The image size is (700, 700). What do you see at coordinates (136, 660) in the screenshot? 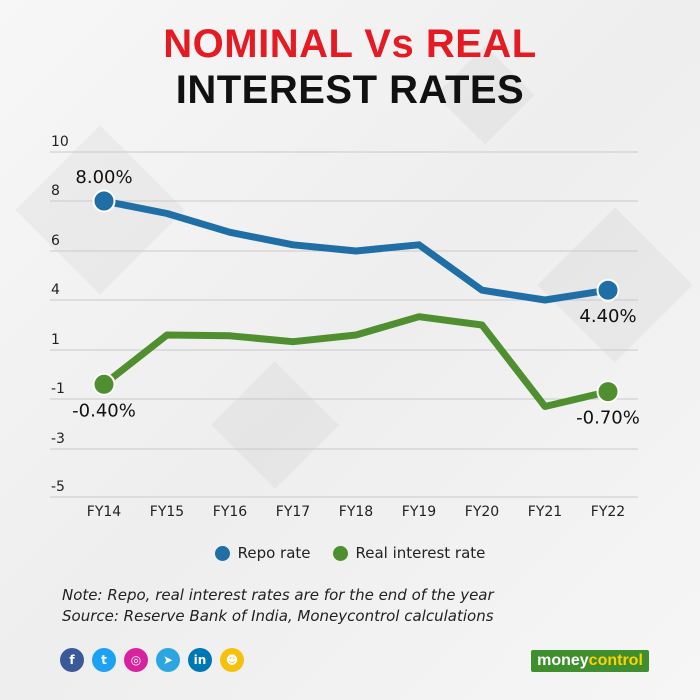
I see `instagram-icon: ◎` at bounding box center [136, 660].